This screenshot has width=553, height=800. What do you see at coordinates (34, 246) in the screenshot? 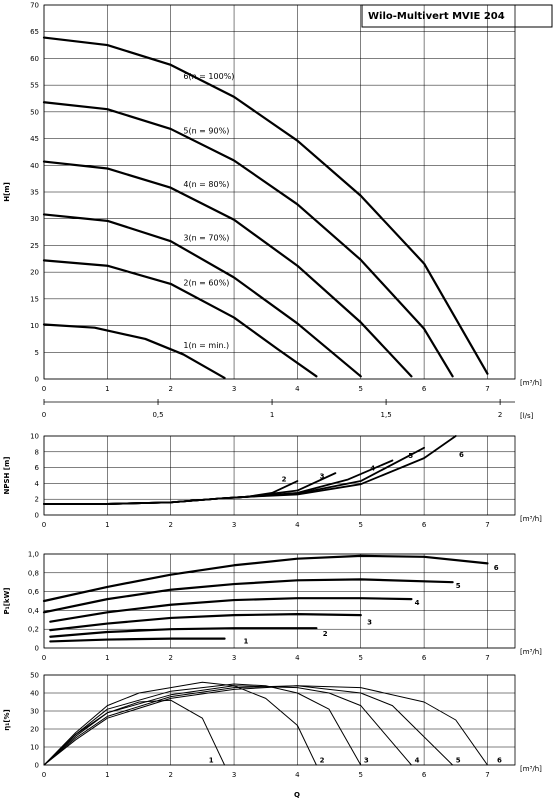
I see `y-tick-label: 25` at bounding box center [34, 246].